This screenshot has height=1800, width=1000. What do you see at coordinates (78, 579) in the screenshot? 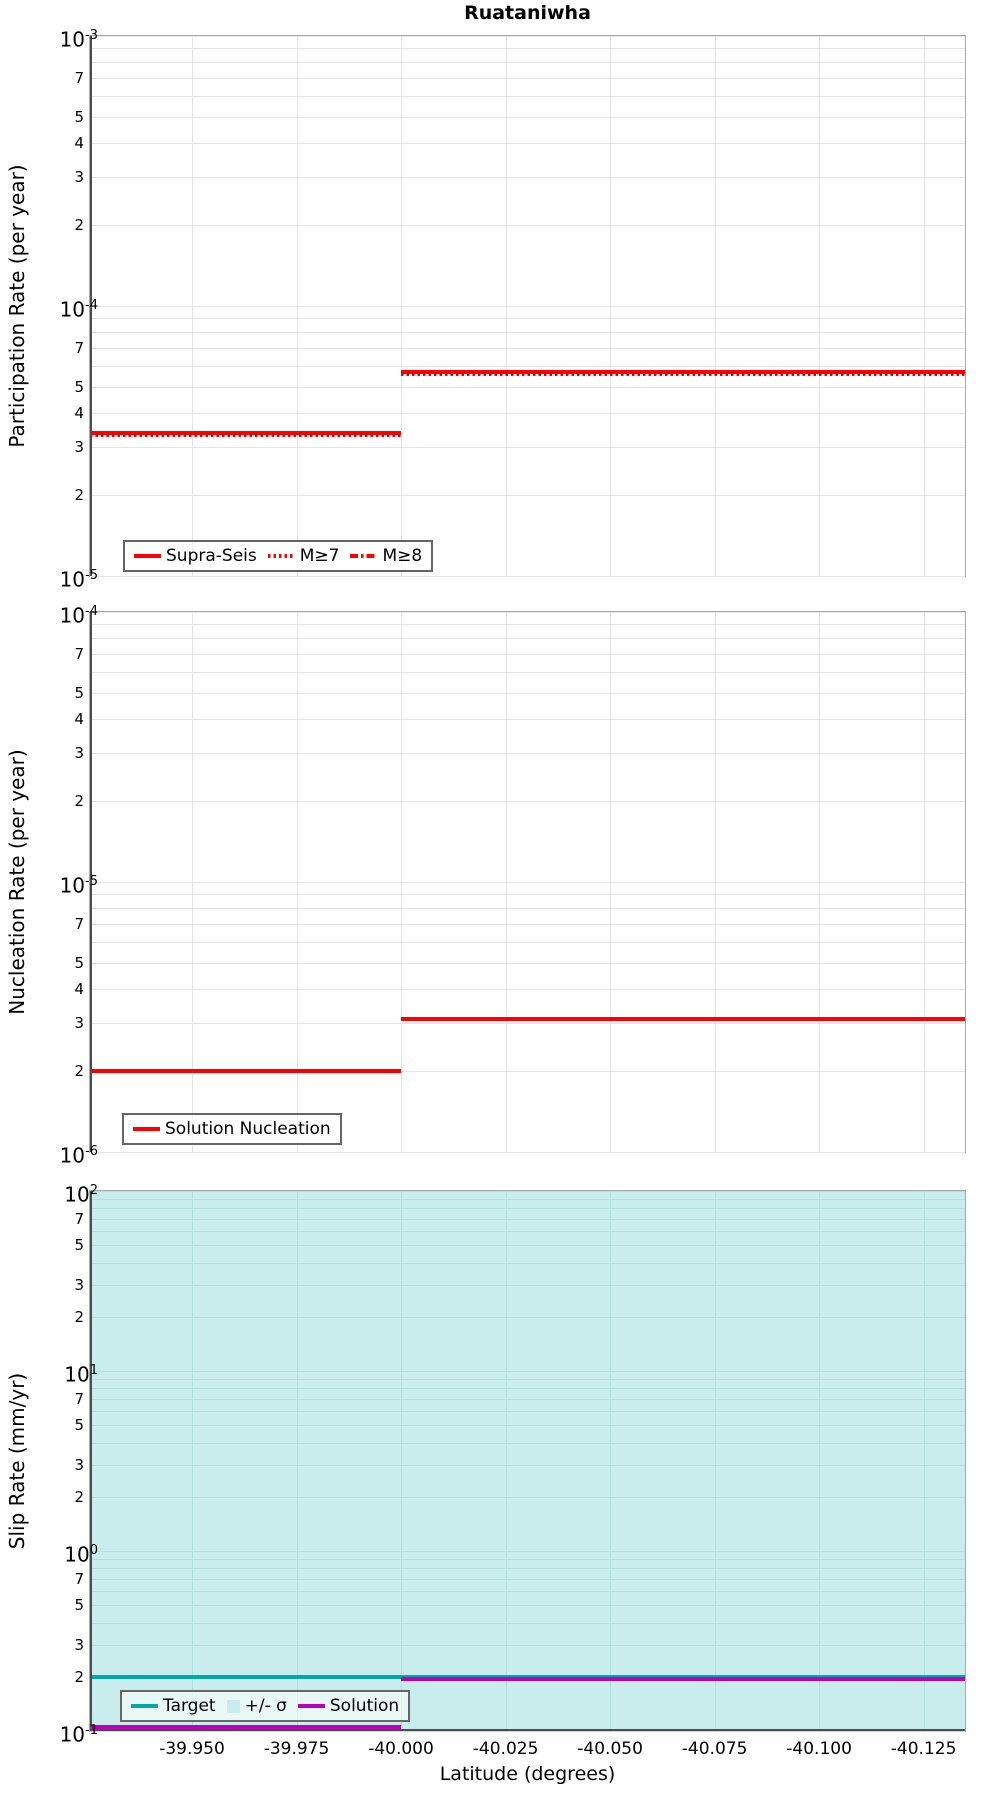
I see `y-tick-decade-label: 10⁻⁵` at bounding box center [78, 579].